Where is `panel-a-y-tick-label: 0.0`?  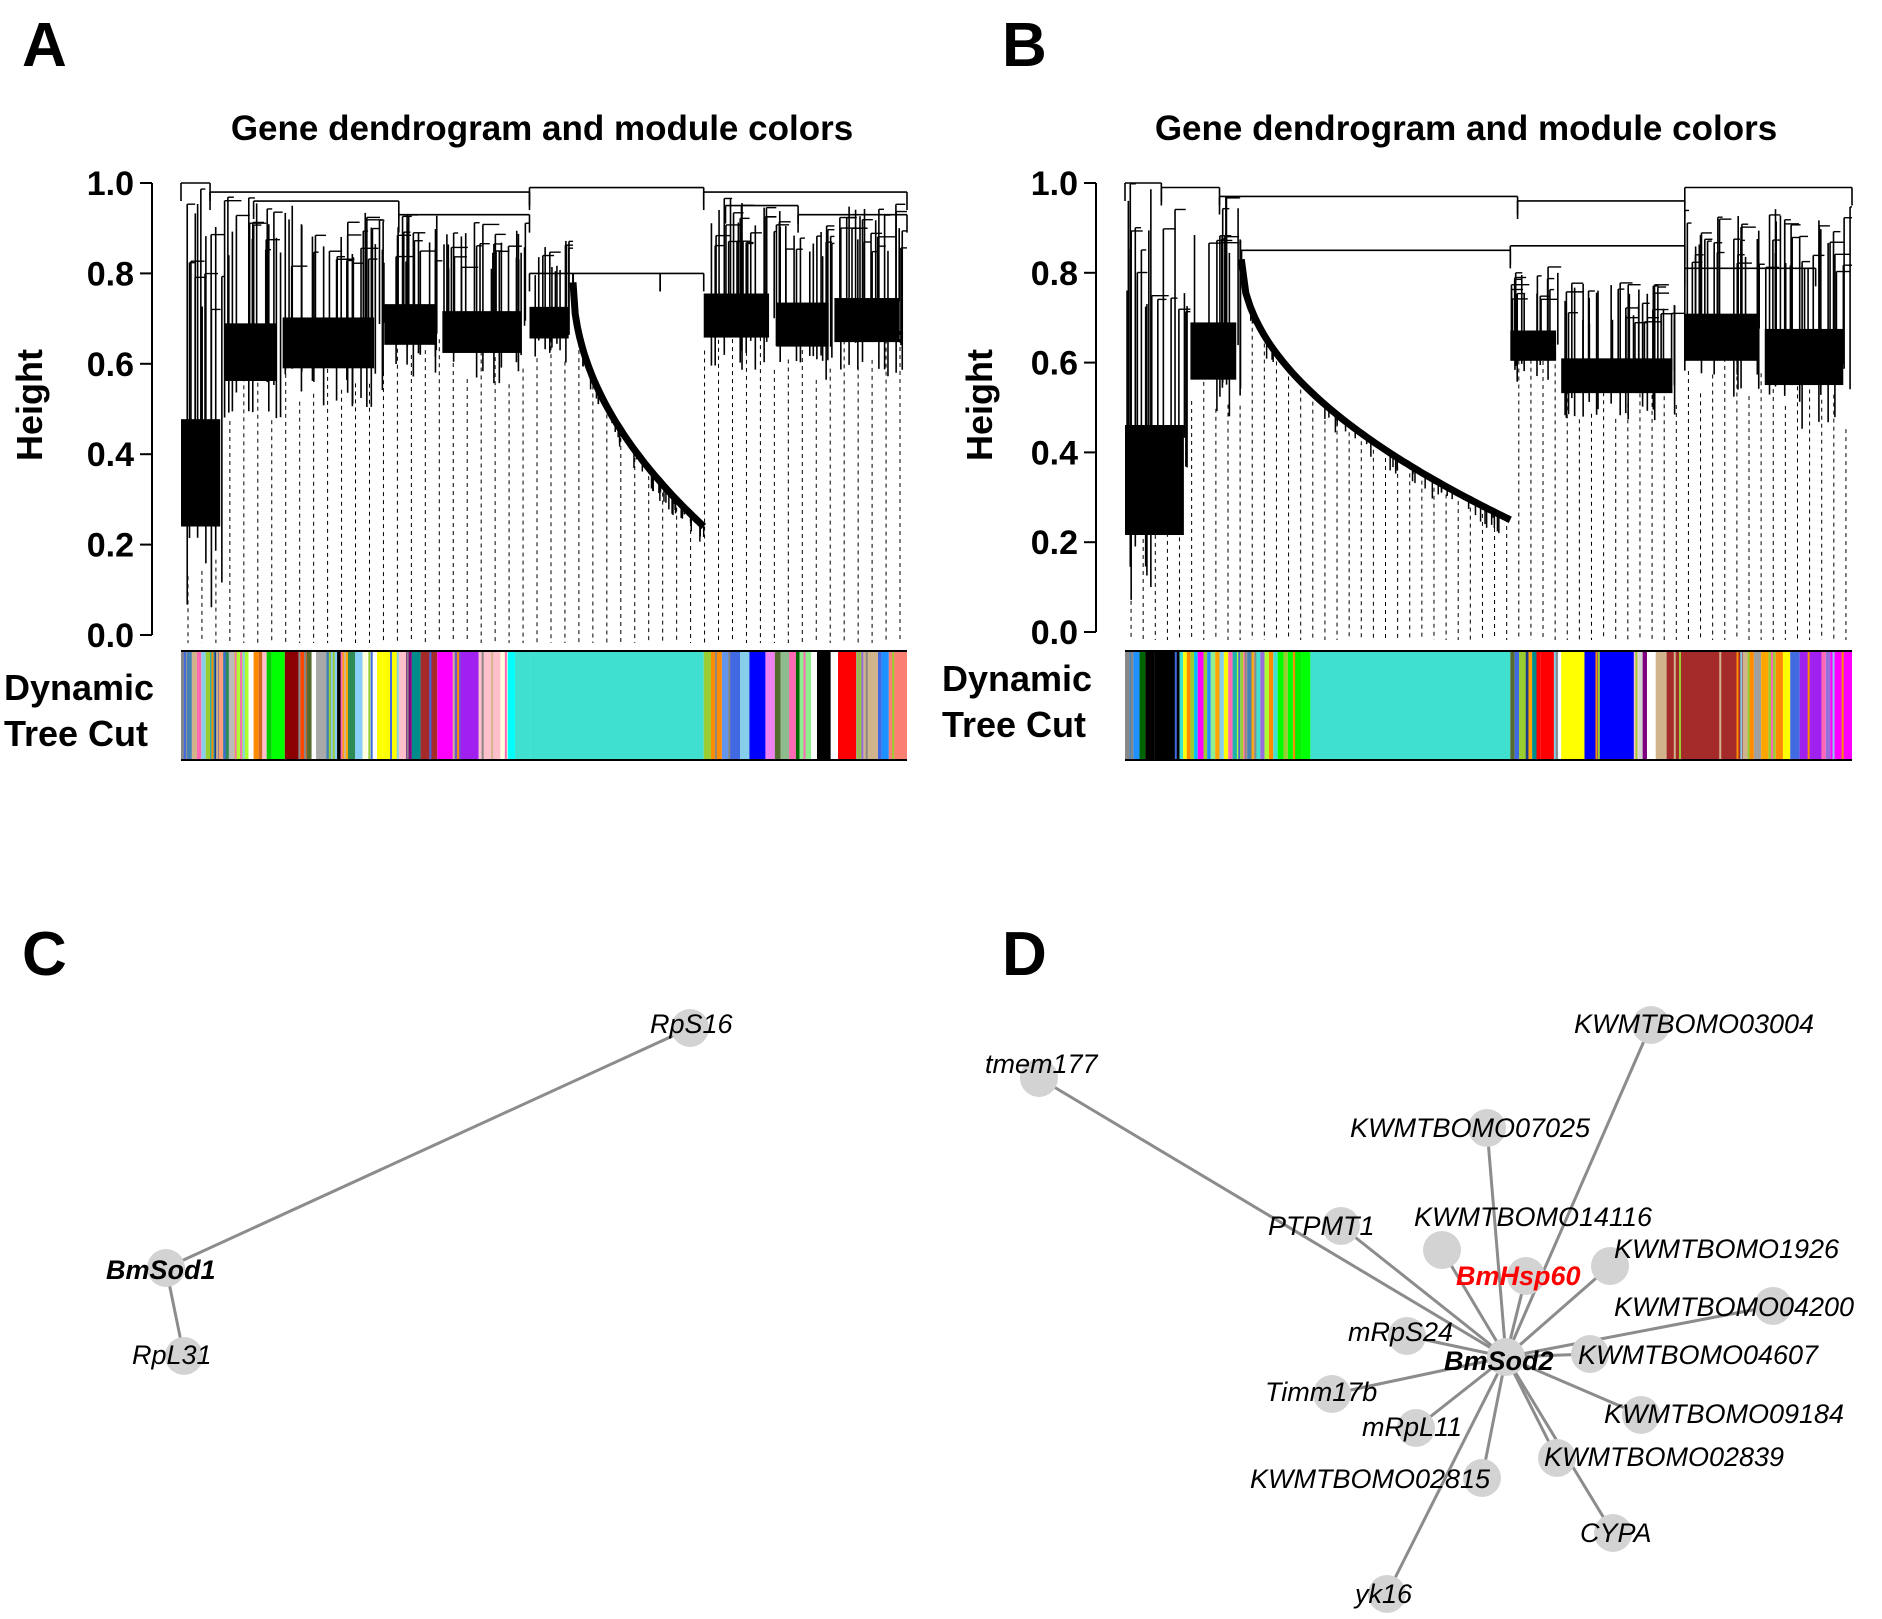
panel-a-y-tick-label: 0.0 is located at coordinates (110, 636).